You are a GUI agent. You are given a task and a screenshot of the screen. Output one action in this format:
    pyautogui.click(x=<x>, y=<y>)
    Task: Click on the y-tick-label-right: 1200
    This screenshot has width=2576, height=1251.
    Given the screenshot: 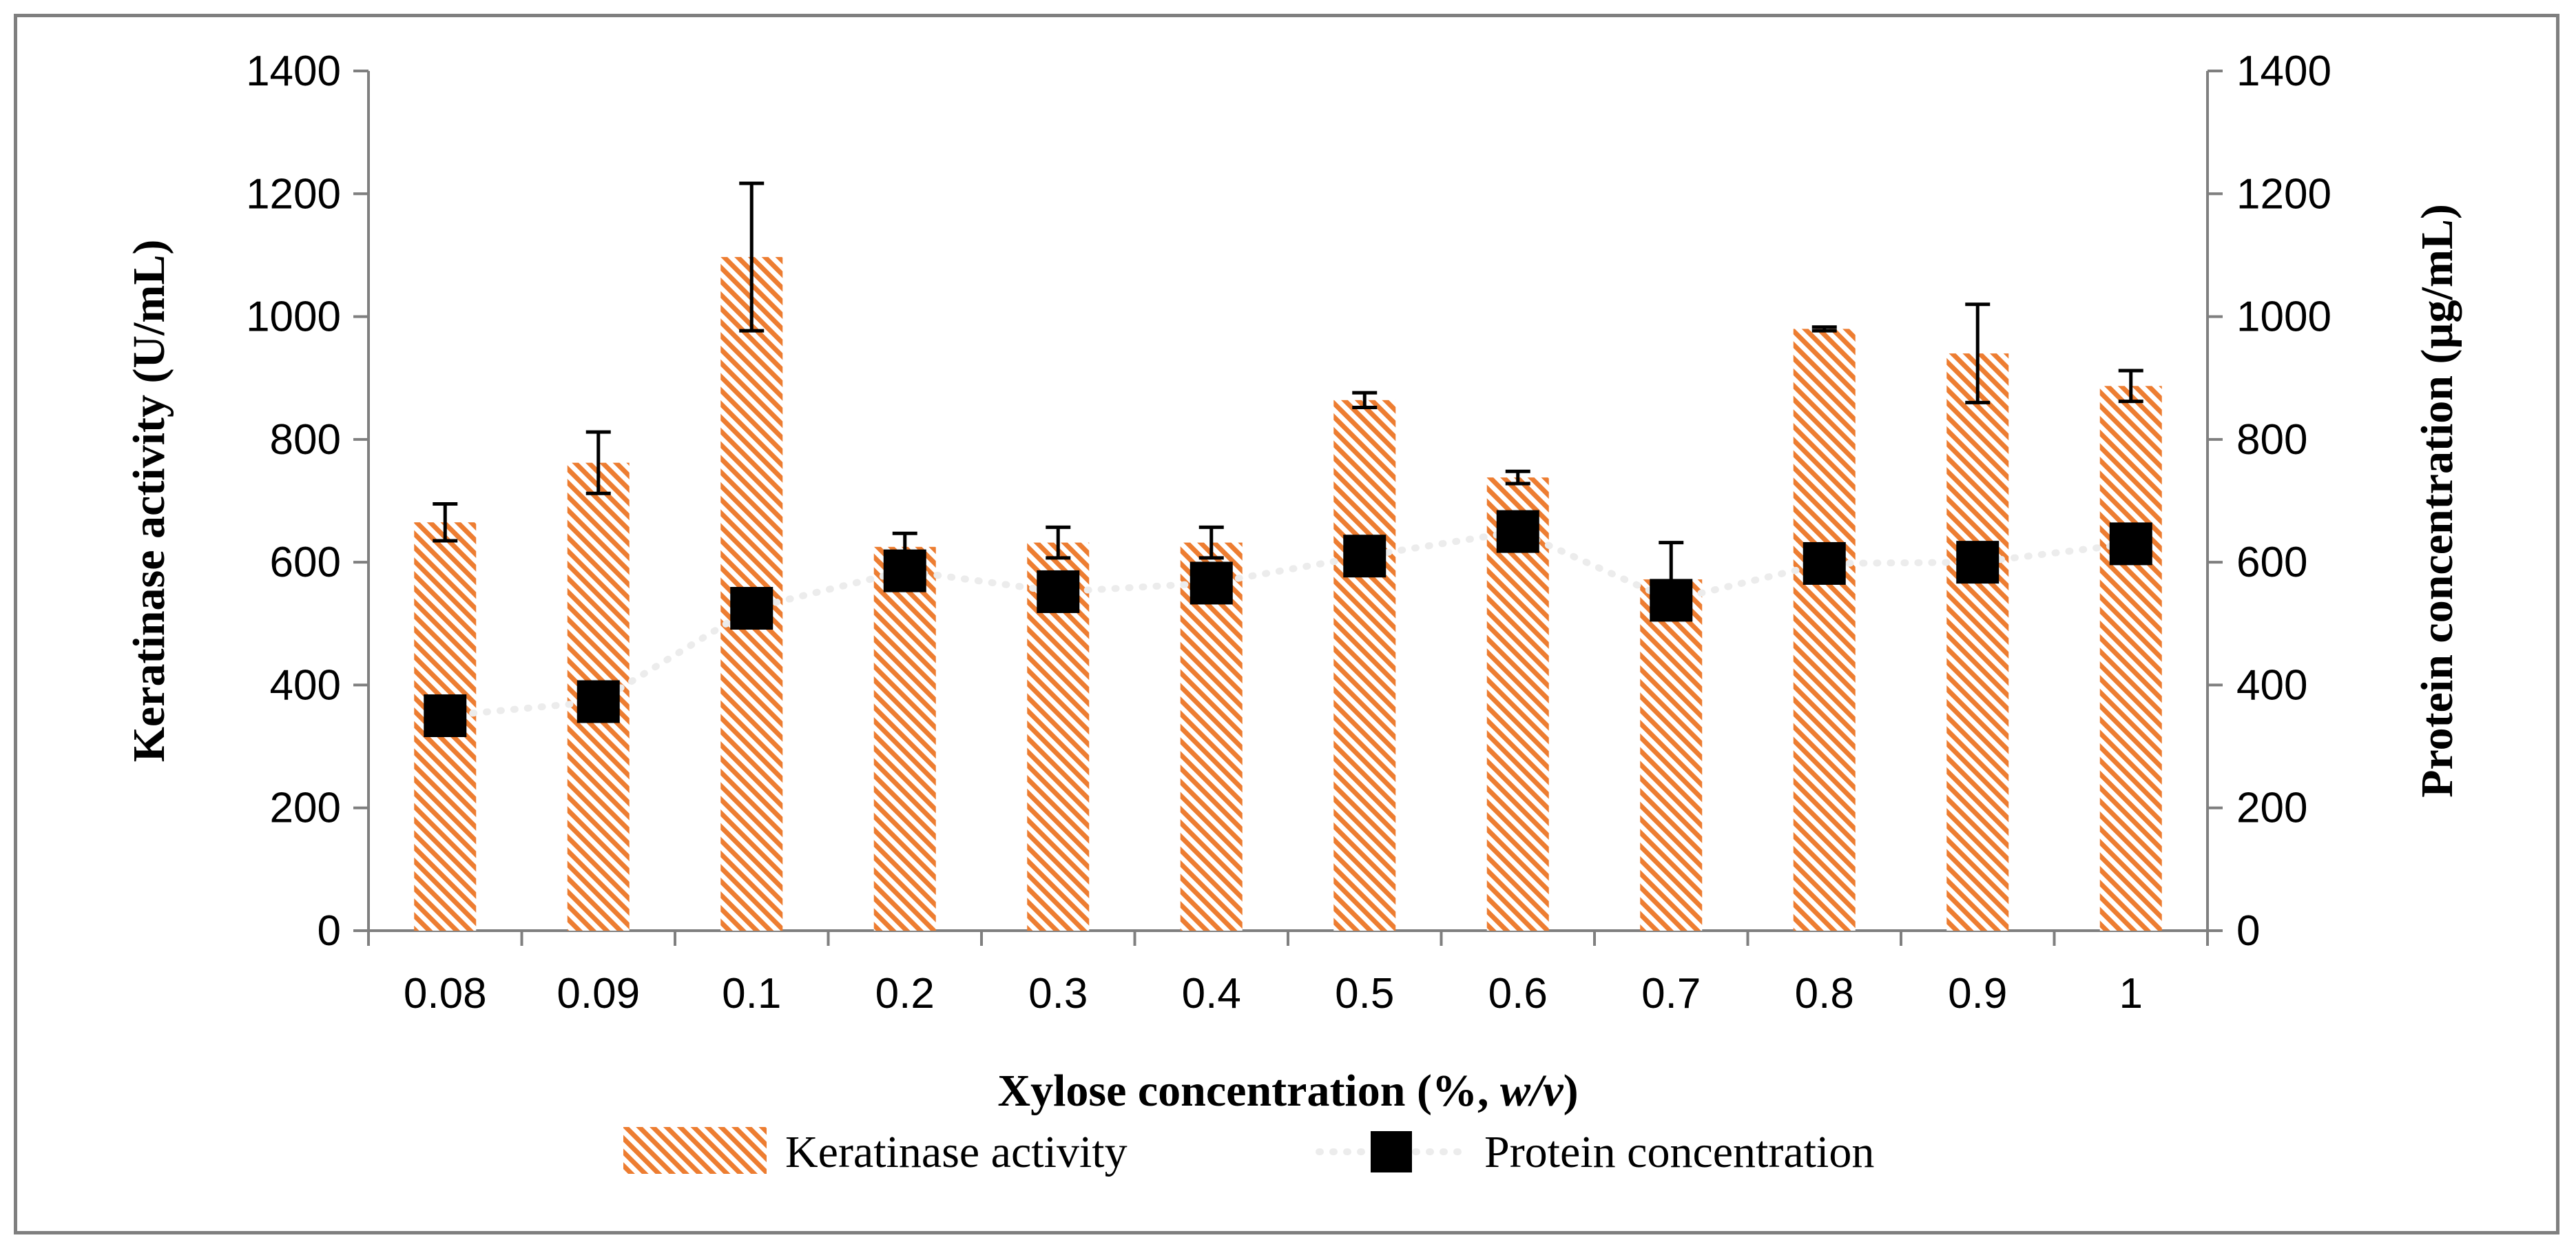 What is the action you would take?
    pyautogui.click(x=2283, y=194)
    